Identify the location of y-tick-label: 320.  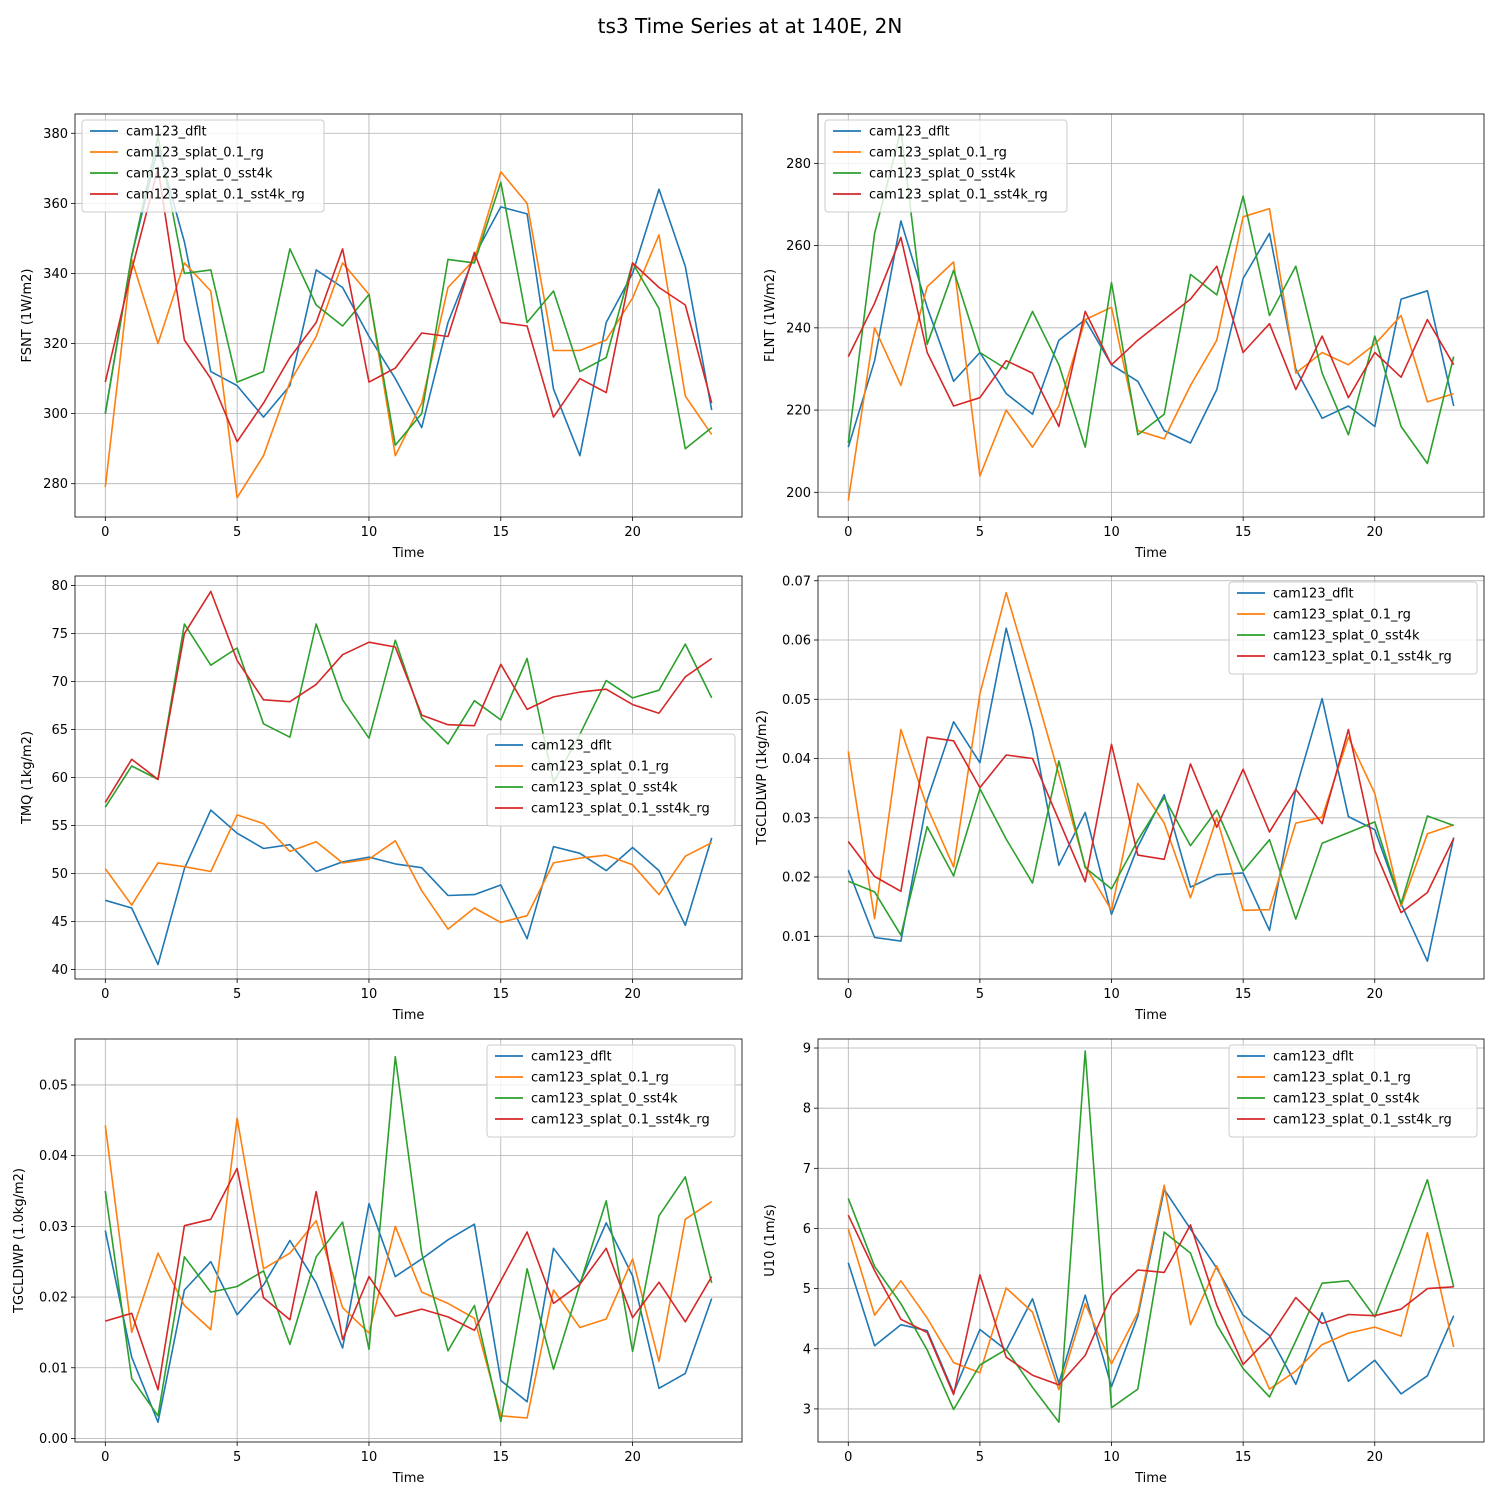
(55, 344).